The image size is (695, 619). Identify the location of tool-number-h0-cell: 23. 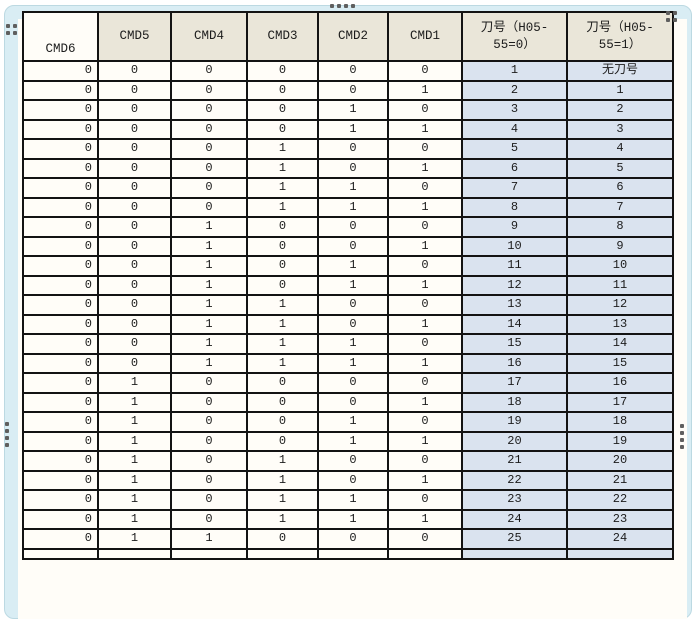
(514, 500).